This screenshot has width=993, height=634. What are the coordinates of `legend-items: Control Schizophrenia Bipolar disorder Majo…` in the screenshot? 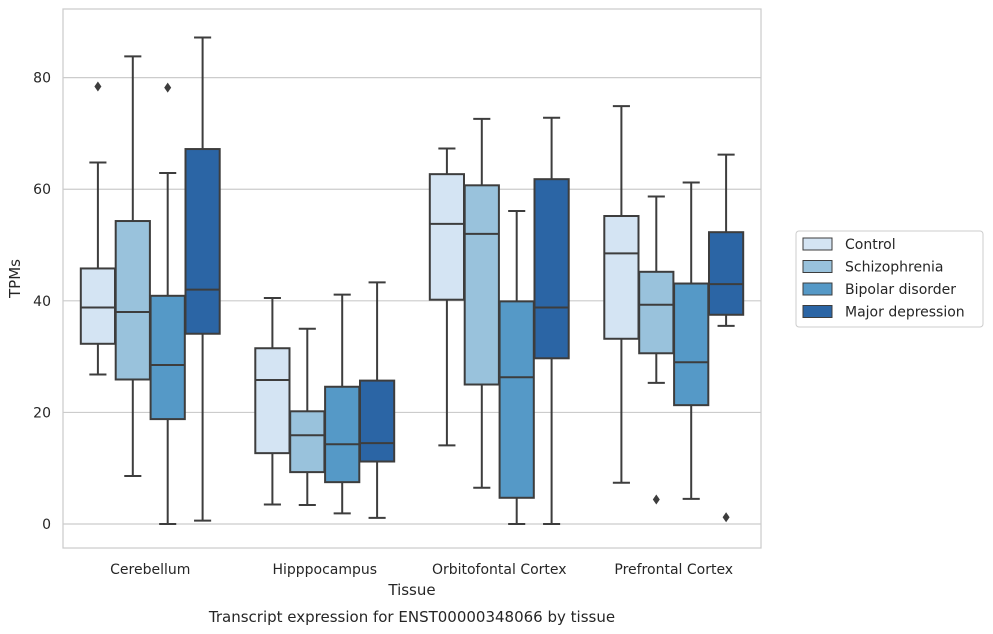 It's located at (883, 279).